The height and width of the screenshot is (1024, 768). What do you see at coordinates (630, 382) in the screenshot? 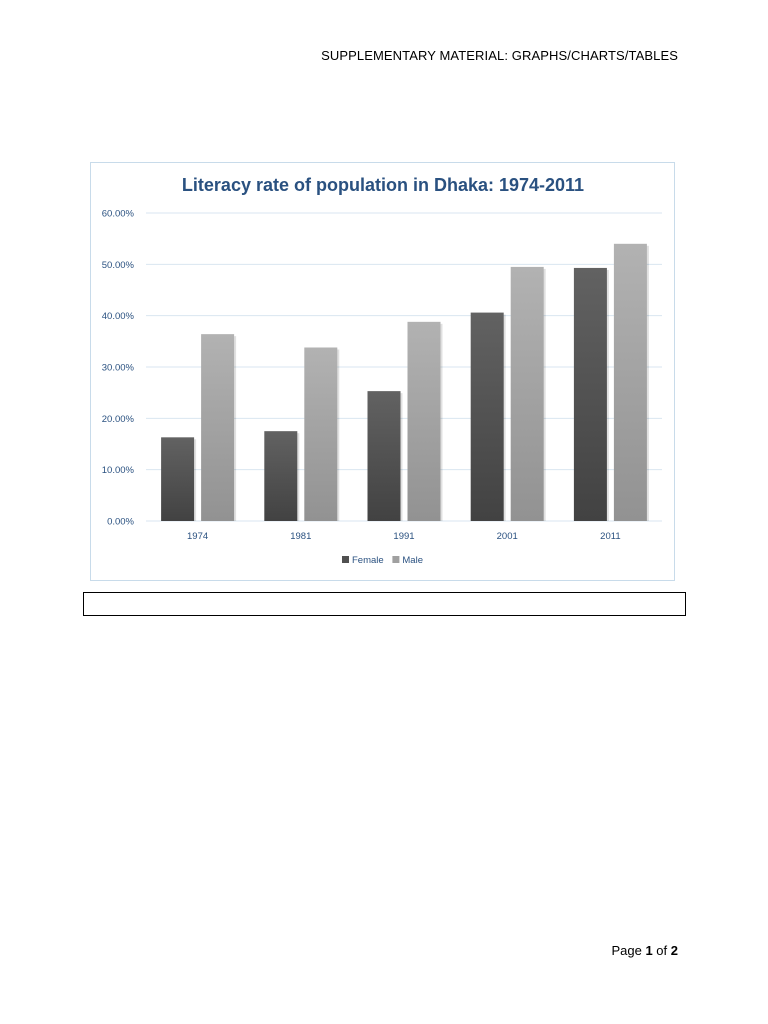
I see `bar-male-2011` at bounding box center [630, 382].